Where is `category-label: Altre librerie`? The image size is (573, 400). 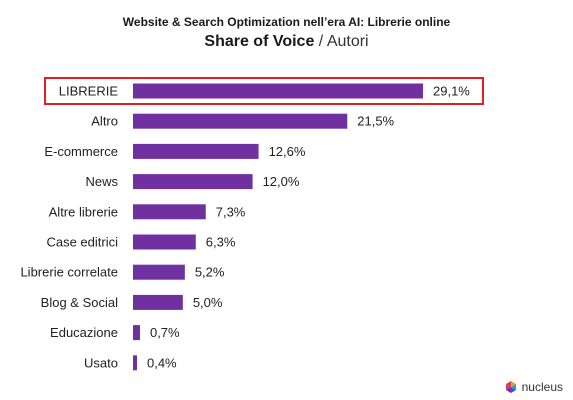
category-label: Altre librerie is located at coordinates (83, 211).